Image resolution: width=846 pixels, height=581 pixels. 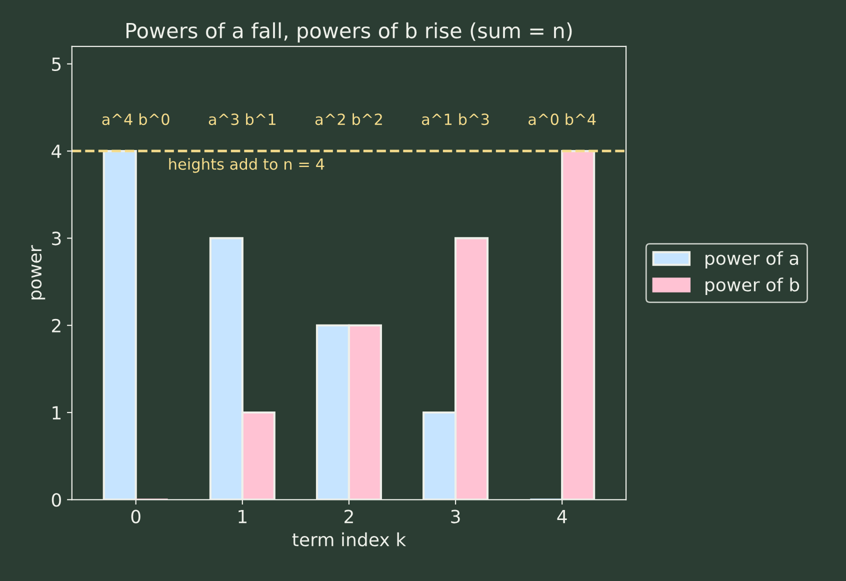 What do you see at coordinates (56, 325) in the screenshot?
I see `y-tick-label: 2` at bounding box center [56, 325].